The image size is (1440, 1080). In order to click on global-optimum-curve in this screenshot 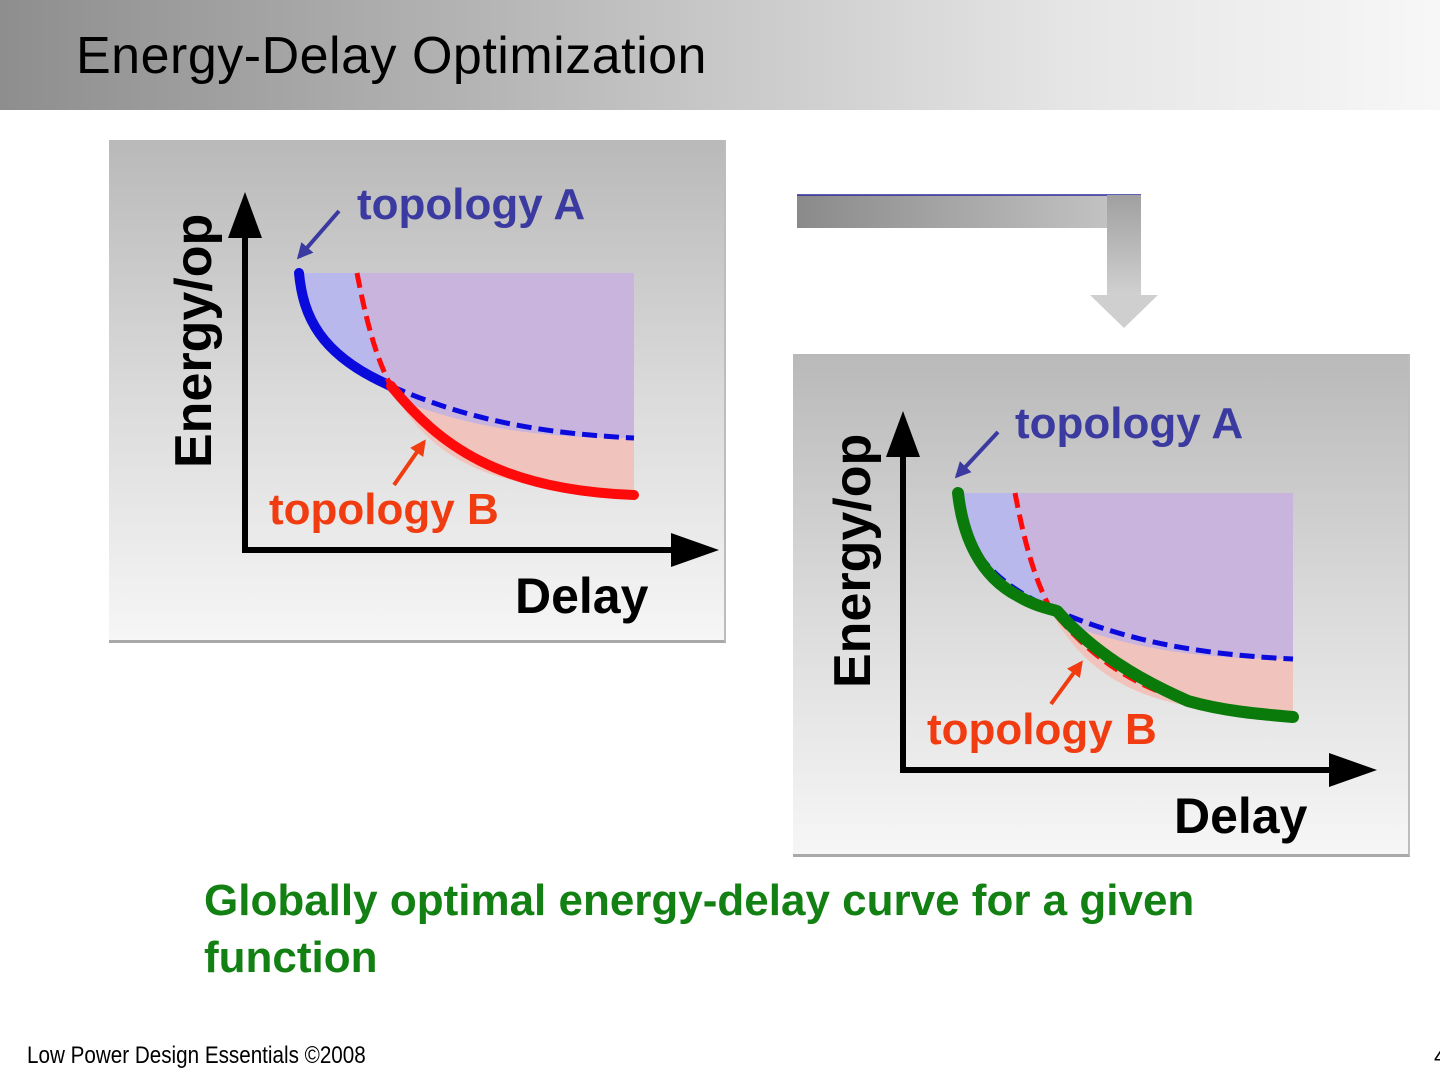, I will do `click(1125, 605)`.